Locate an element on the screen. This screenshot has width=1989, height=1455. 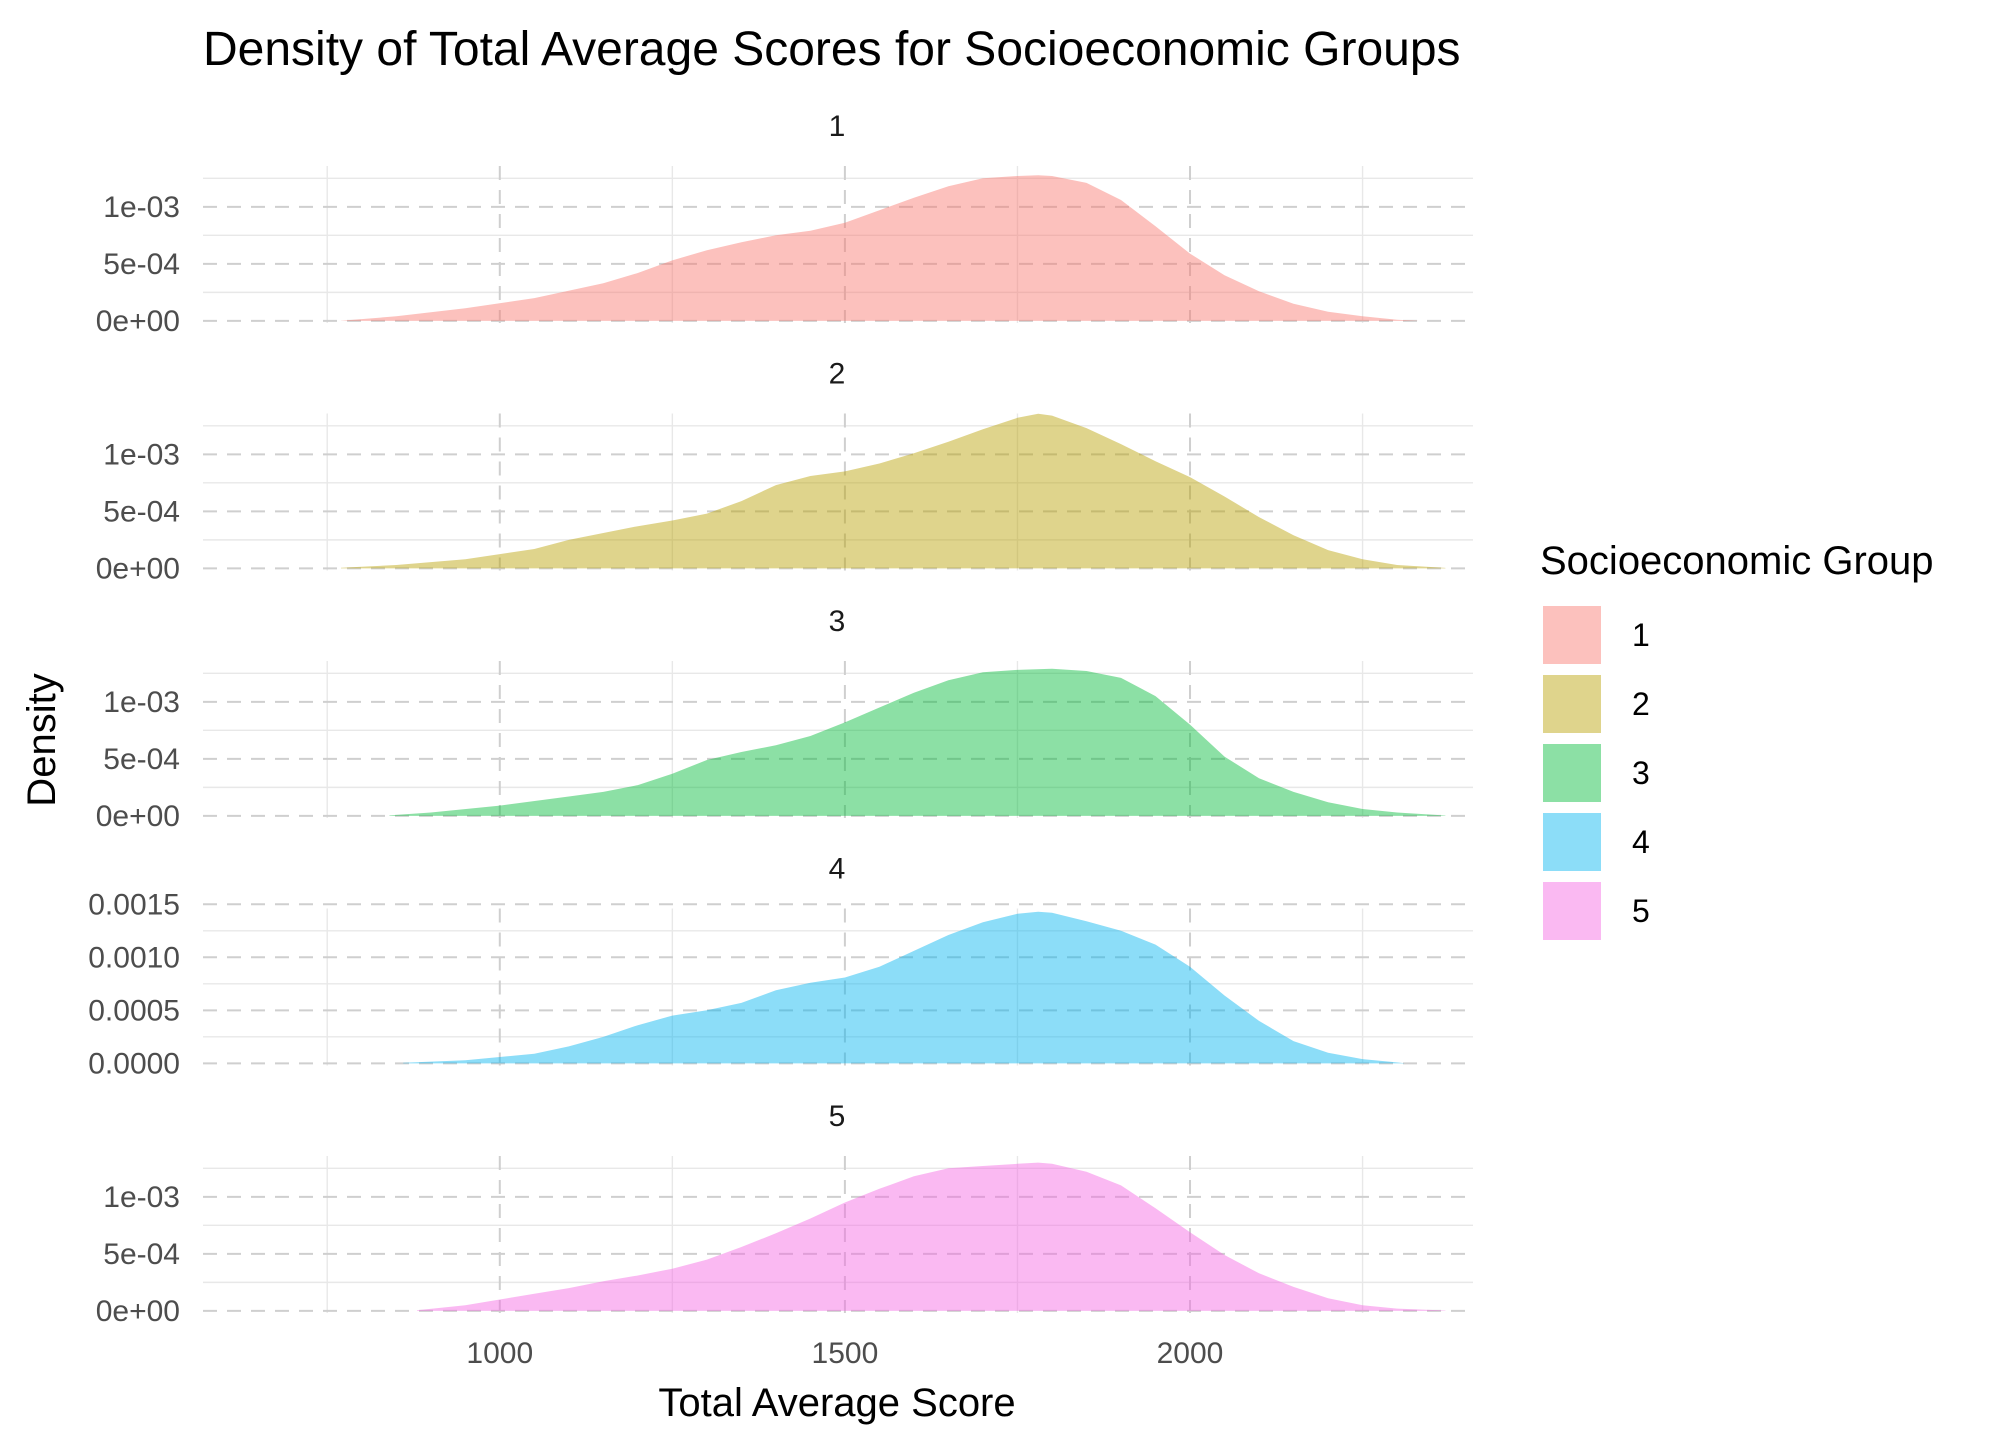
legend-label-2: 2 is located at coordinates (1641, 704).